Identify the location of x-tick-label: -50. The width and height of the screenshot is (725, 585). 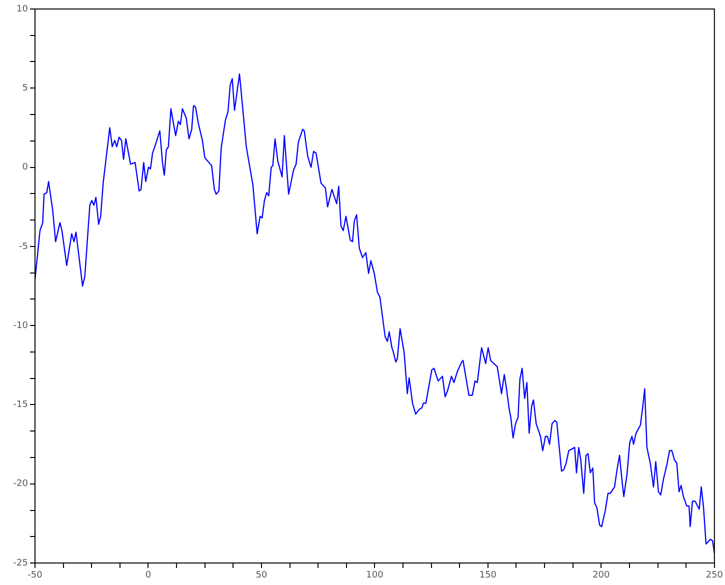
(35, 575).